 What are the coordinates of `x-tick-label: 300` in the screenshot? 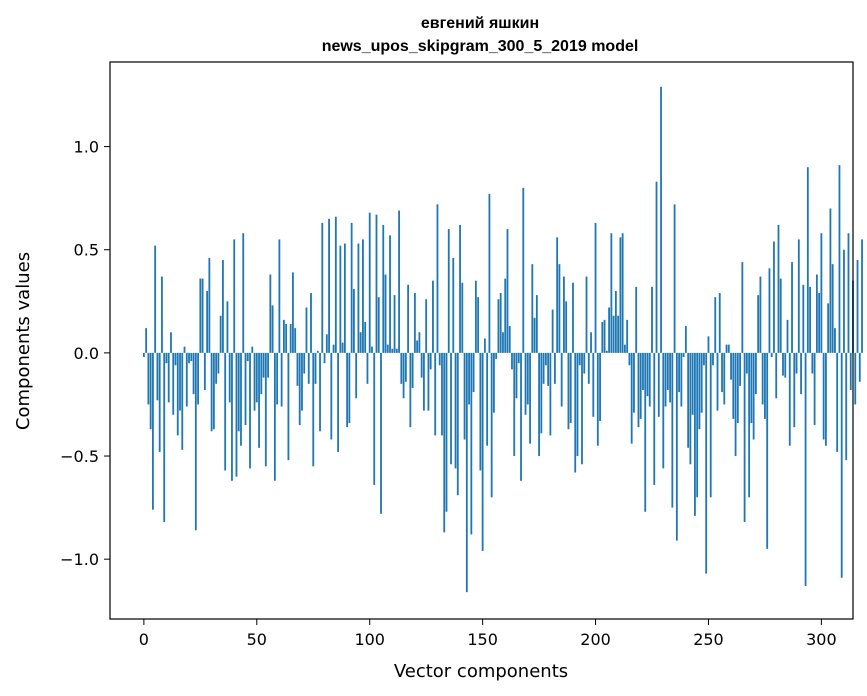 It's located at (821, 639).